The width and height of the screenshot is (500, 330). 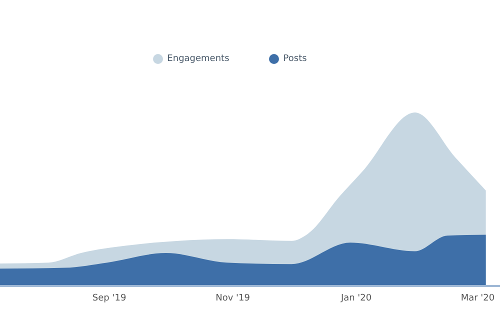 I want to click on x-tick-label: Sep '19, so click(x=109, y=298).